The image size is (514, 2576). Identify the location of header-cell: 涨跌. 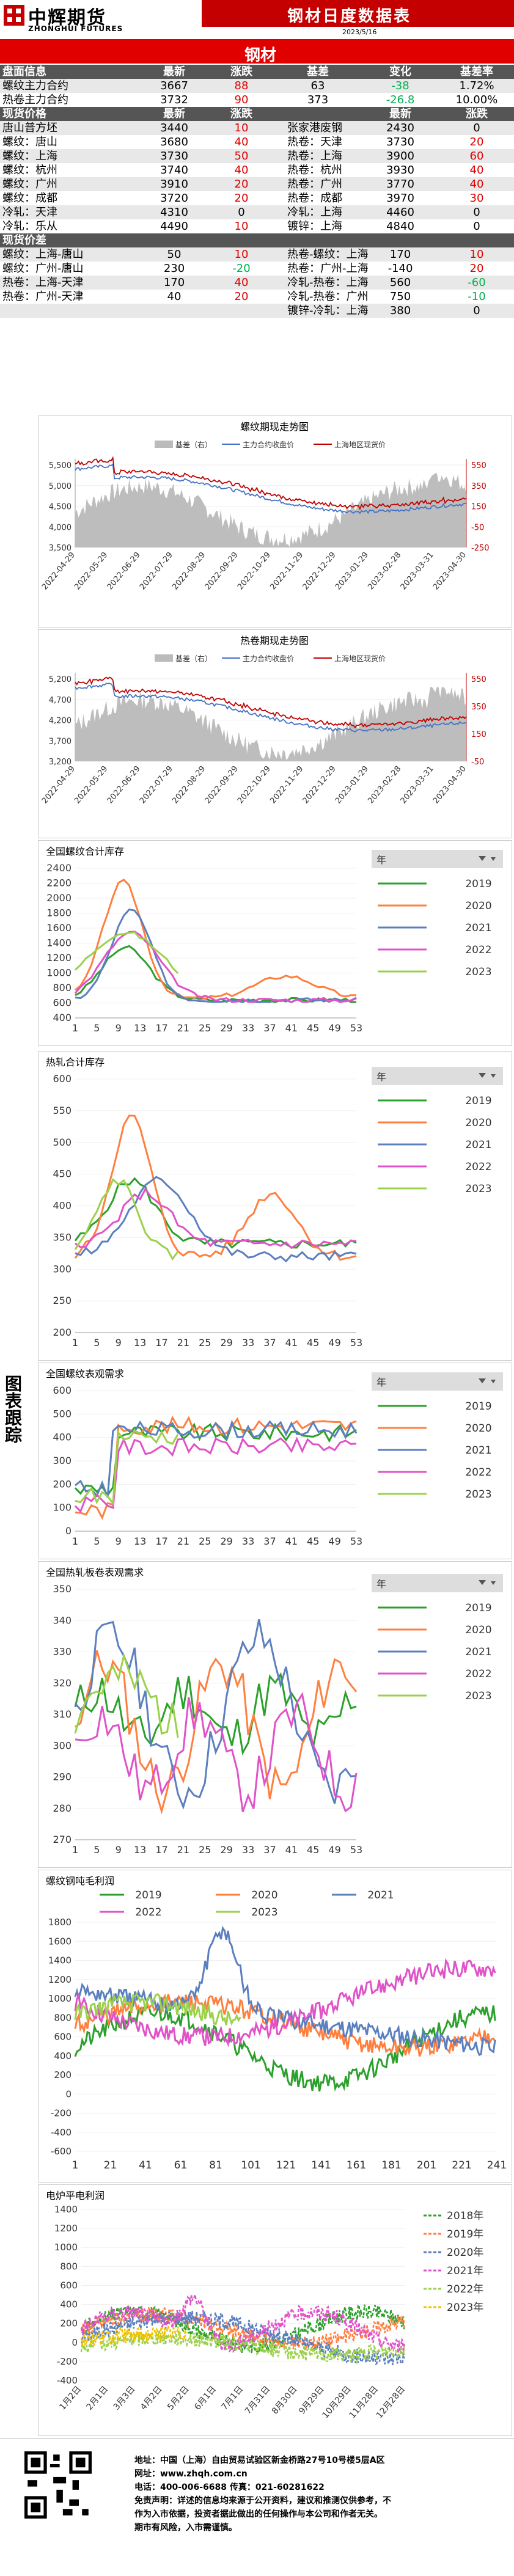
(241, 71).